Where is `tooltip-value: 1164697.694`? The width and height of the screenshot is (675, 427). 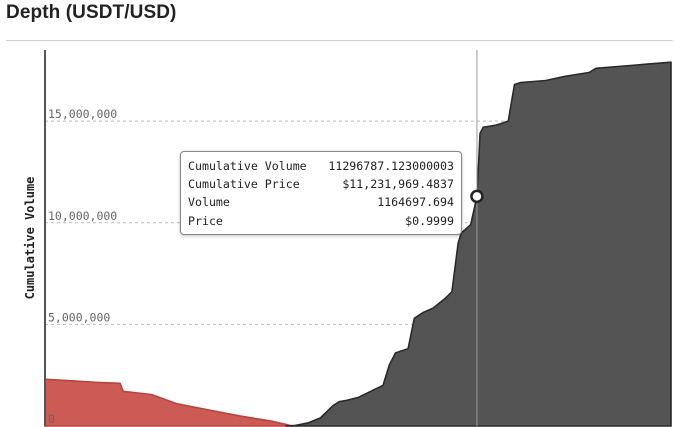
tooltip-value: 1164697.694 is located at coordinates (415, 202).